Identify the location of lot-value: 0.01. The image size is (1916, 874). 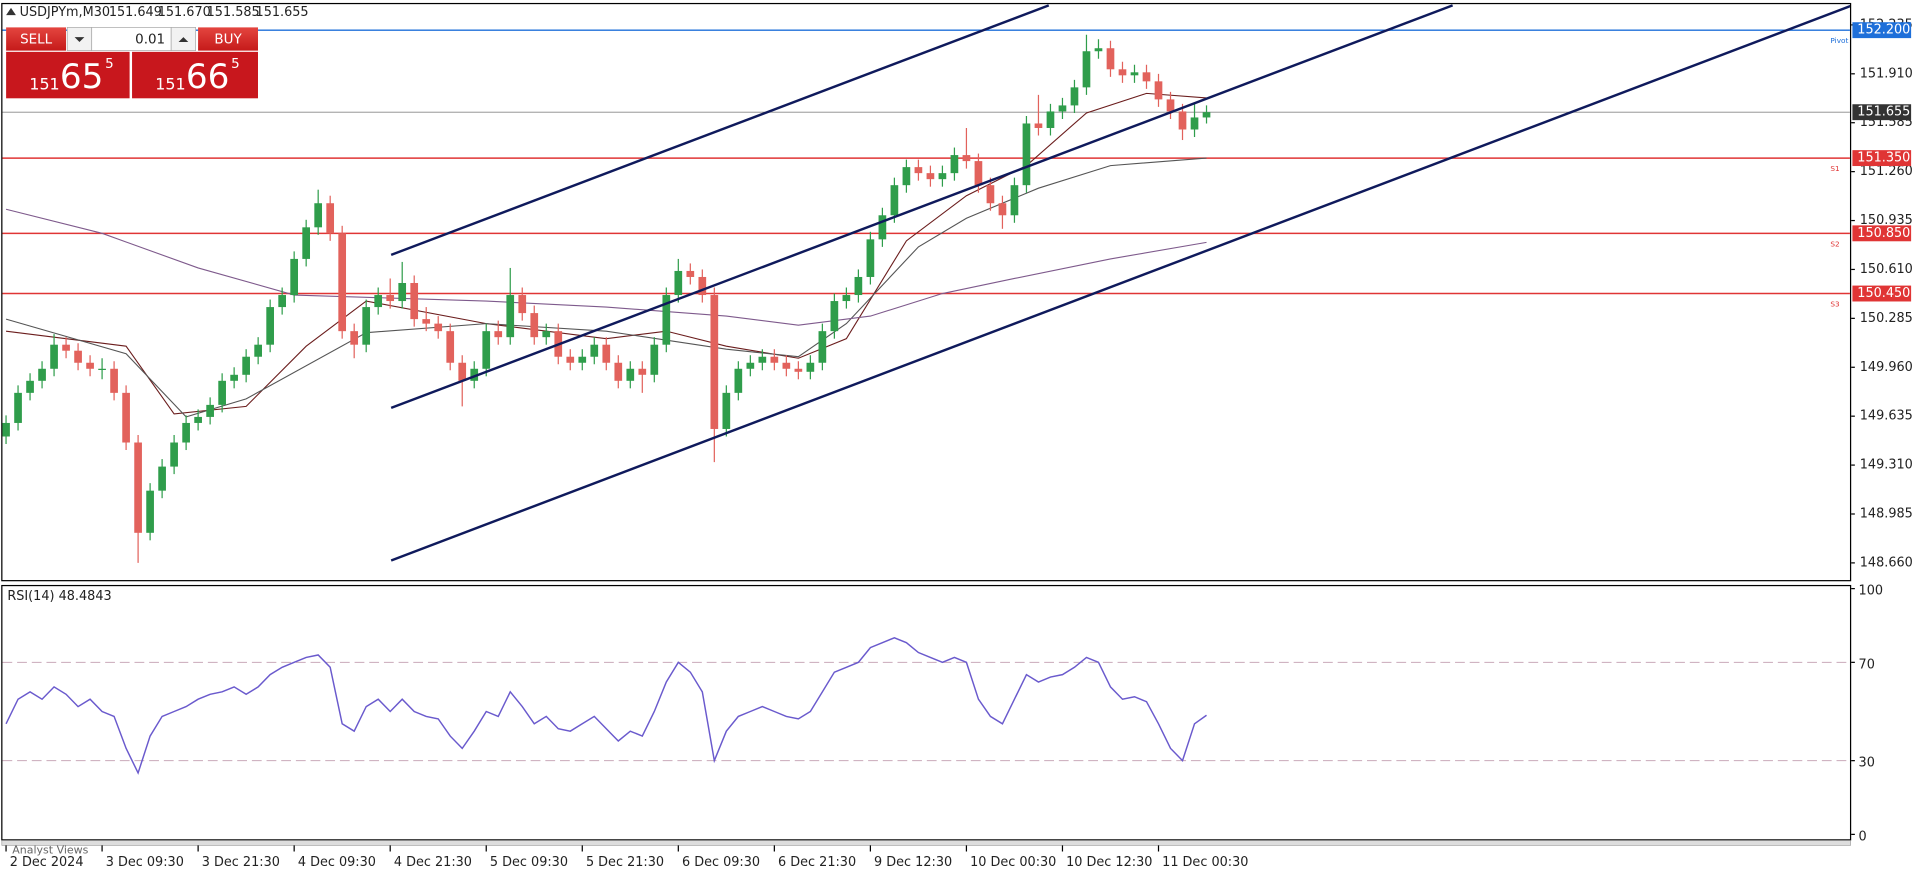
(150, 40).